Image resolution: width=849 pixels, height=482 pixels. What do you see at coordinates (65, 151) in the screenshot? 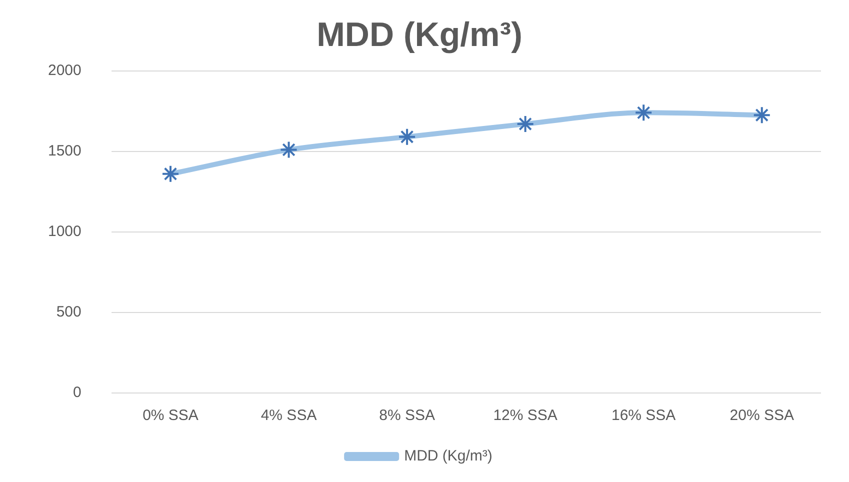
I see `y-tick-label: 1500` at bounding box center [65, 151].